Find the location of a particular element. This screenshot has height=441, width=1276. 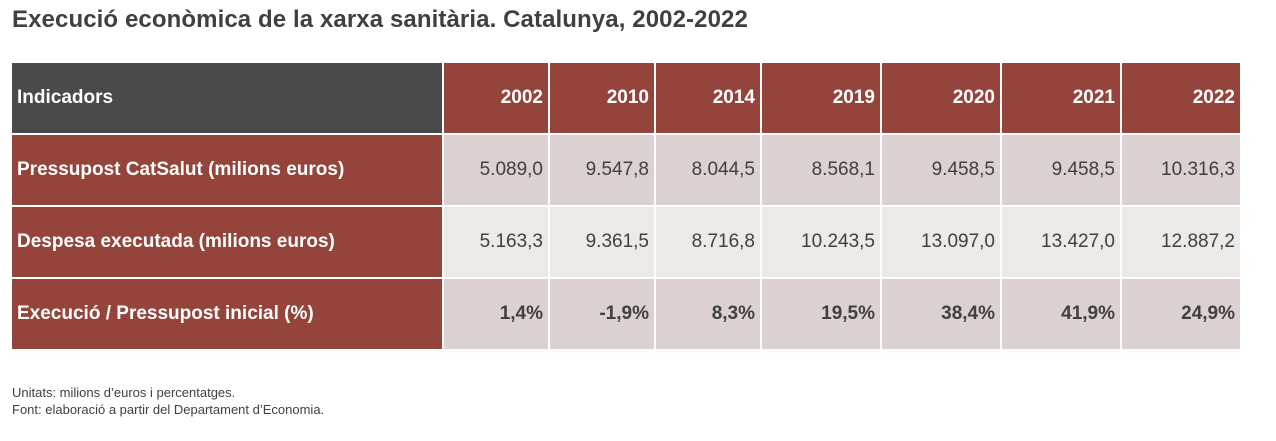

header-year: 2019 is located at coordinates (821, 98).